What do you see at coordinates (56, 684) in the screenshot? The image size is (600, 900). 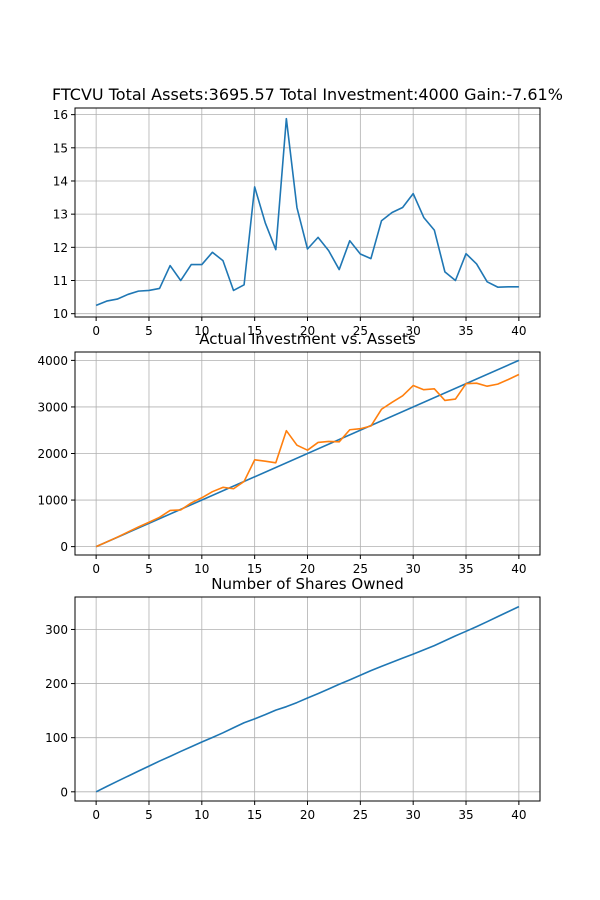 I see `y-tick-label: 200` at bounding box center [56, 684].